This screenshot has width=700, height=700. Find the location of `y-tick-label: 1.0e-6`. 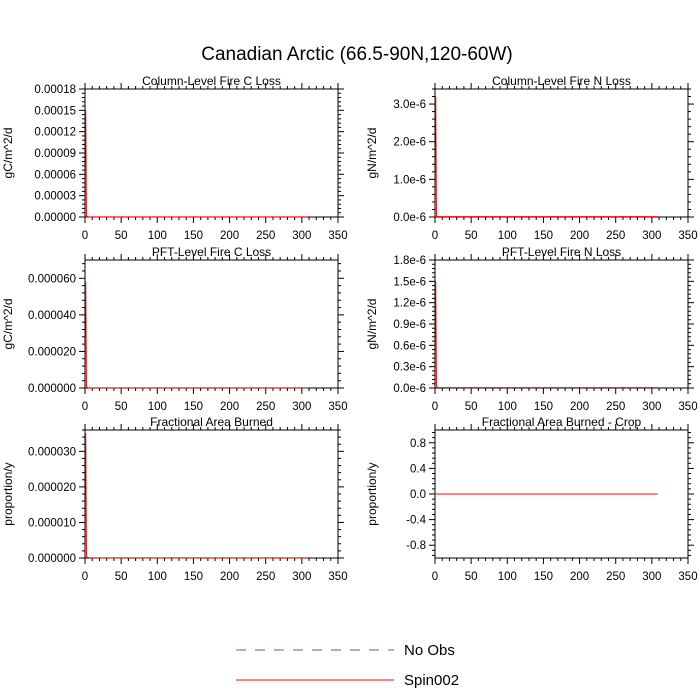

y-tick-label: 1.0e-6 is located at coordinates (409, 180).